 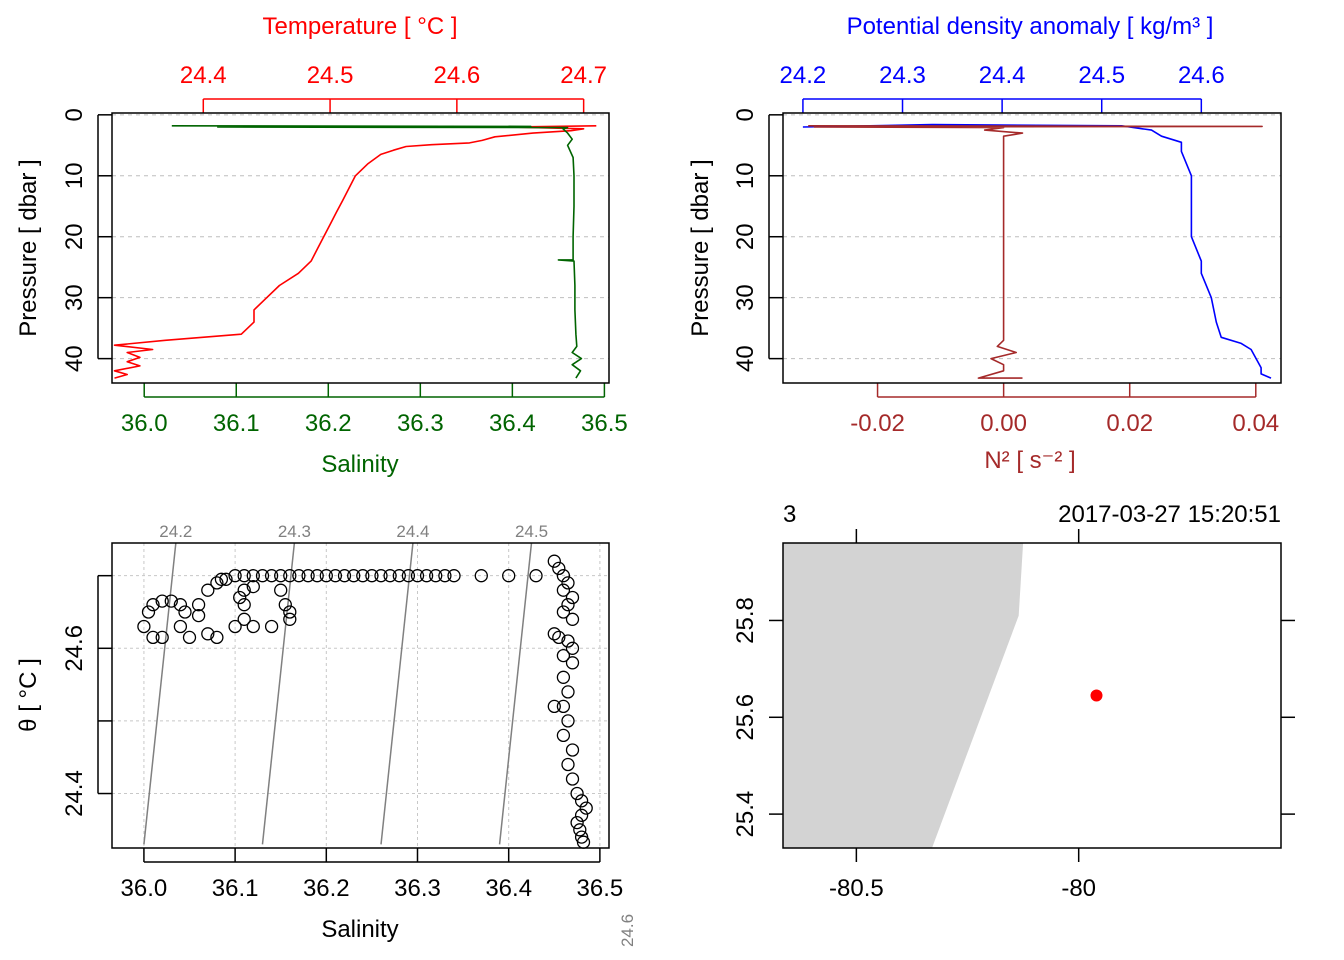 I want to click on station-time-label: 2017-03-27 15:20:51, so click(x=1169, y=514).